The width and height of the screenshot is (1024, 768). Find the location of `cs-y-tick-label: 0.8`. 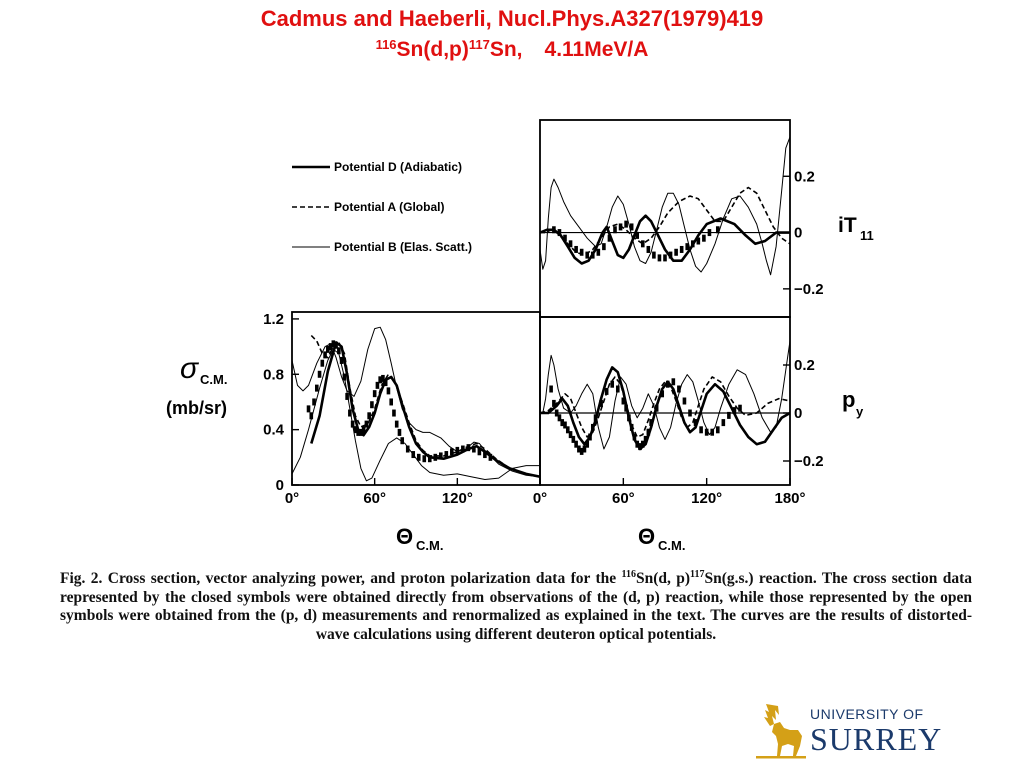

cs-y-tick-label: 0.8 is located at coordinates (273, 374).